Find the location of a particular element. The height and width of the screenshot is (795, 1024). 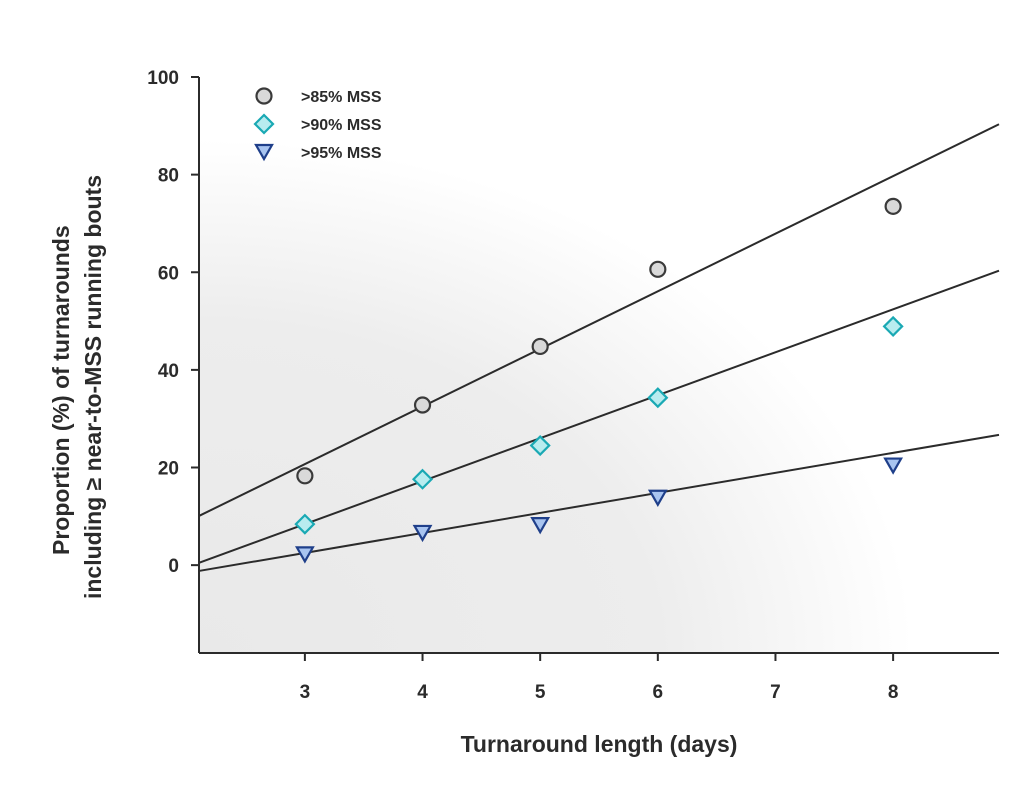

x-axis-title: Turnaround length (days) is located at coordinates (599, 744).